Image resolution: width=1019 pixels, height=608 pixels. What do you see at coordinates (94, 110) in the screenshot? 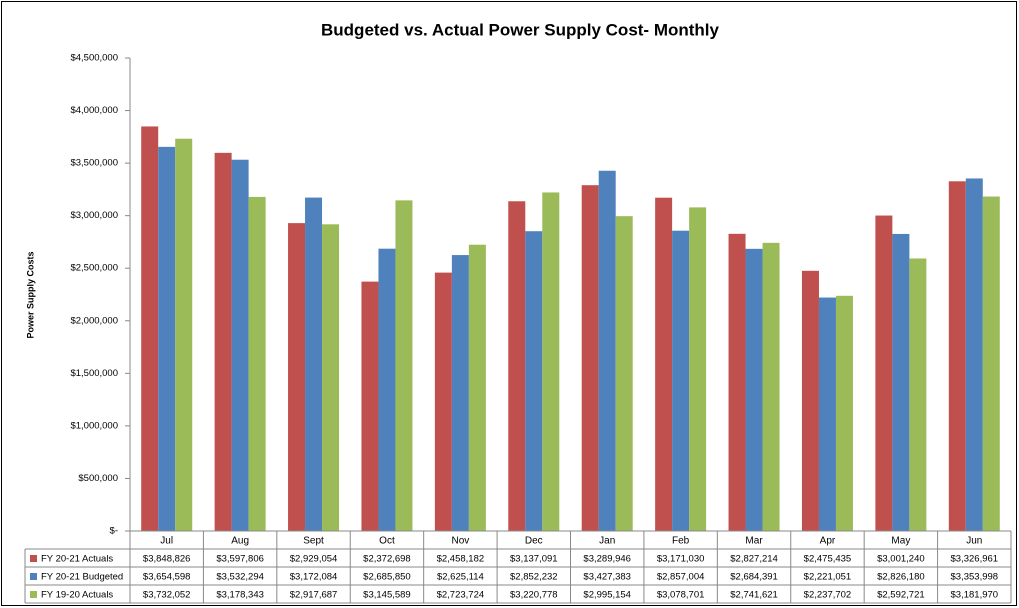
I see `y-tick-label: $4,000,000` at bounding box center [94, 110].